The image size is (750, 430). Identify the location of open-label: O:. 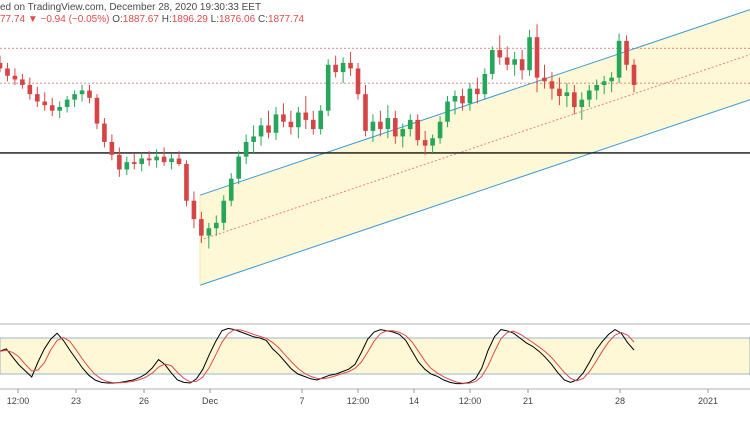
(117, 19).